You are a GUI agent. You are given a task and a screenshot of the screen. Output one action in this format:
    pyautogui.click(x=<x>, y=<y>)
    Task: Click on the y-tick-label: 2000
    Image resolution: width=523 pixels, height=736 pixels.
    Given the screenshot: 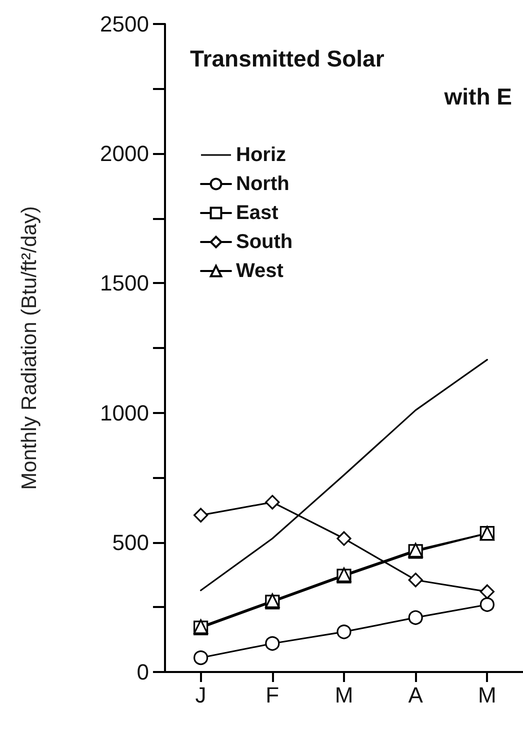 What is the action you would take?
    pyautogui.click(x=124, y=153)
    